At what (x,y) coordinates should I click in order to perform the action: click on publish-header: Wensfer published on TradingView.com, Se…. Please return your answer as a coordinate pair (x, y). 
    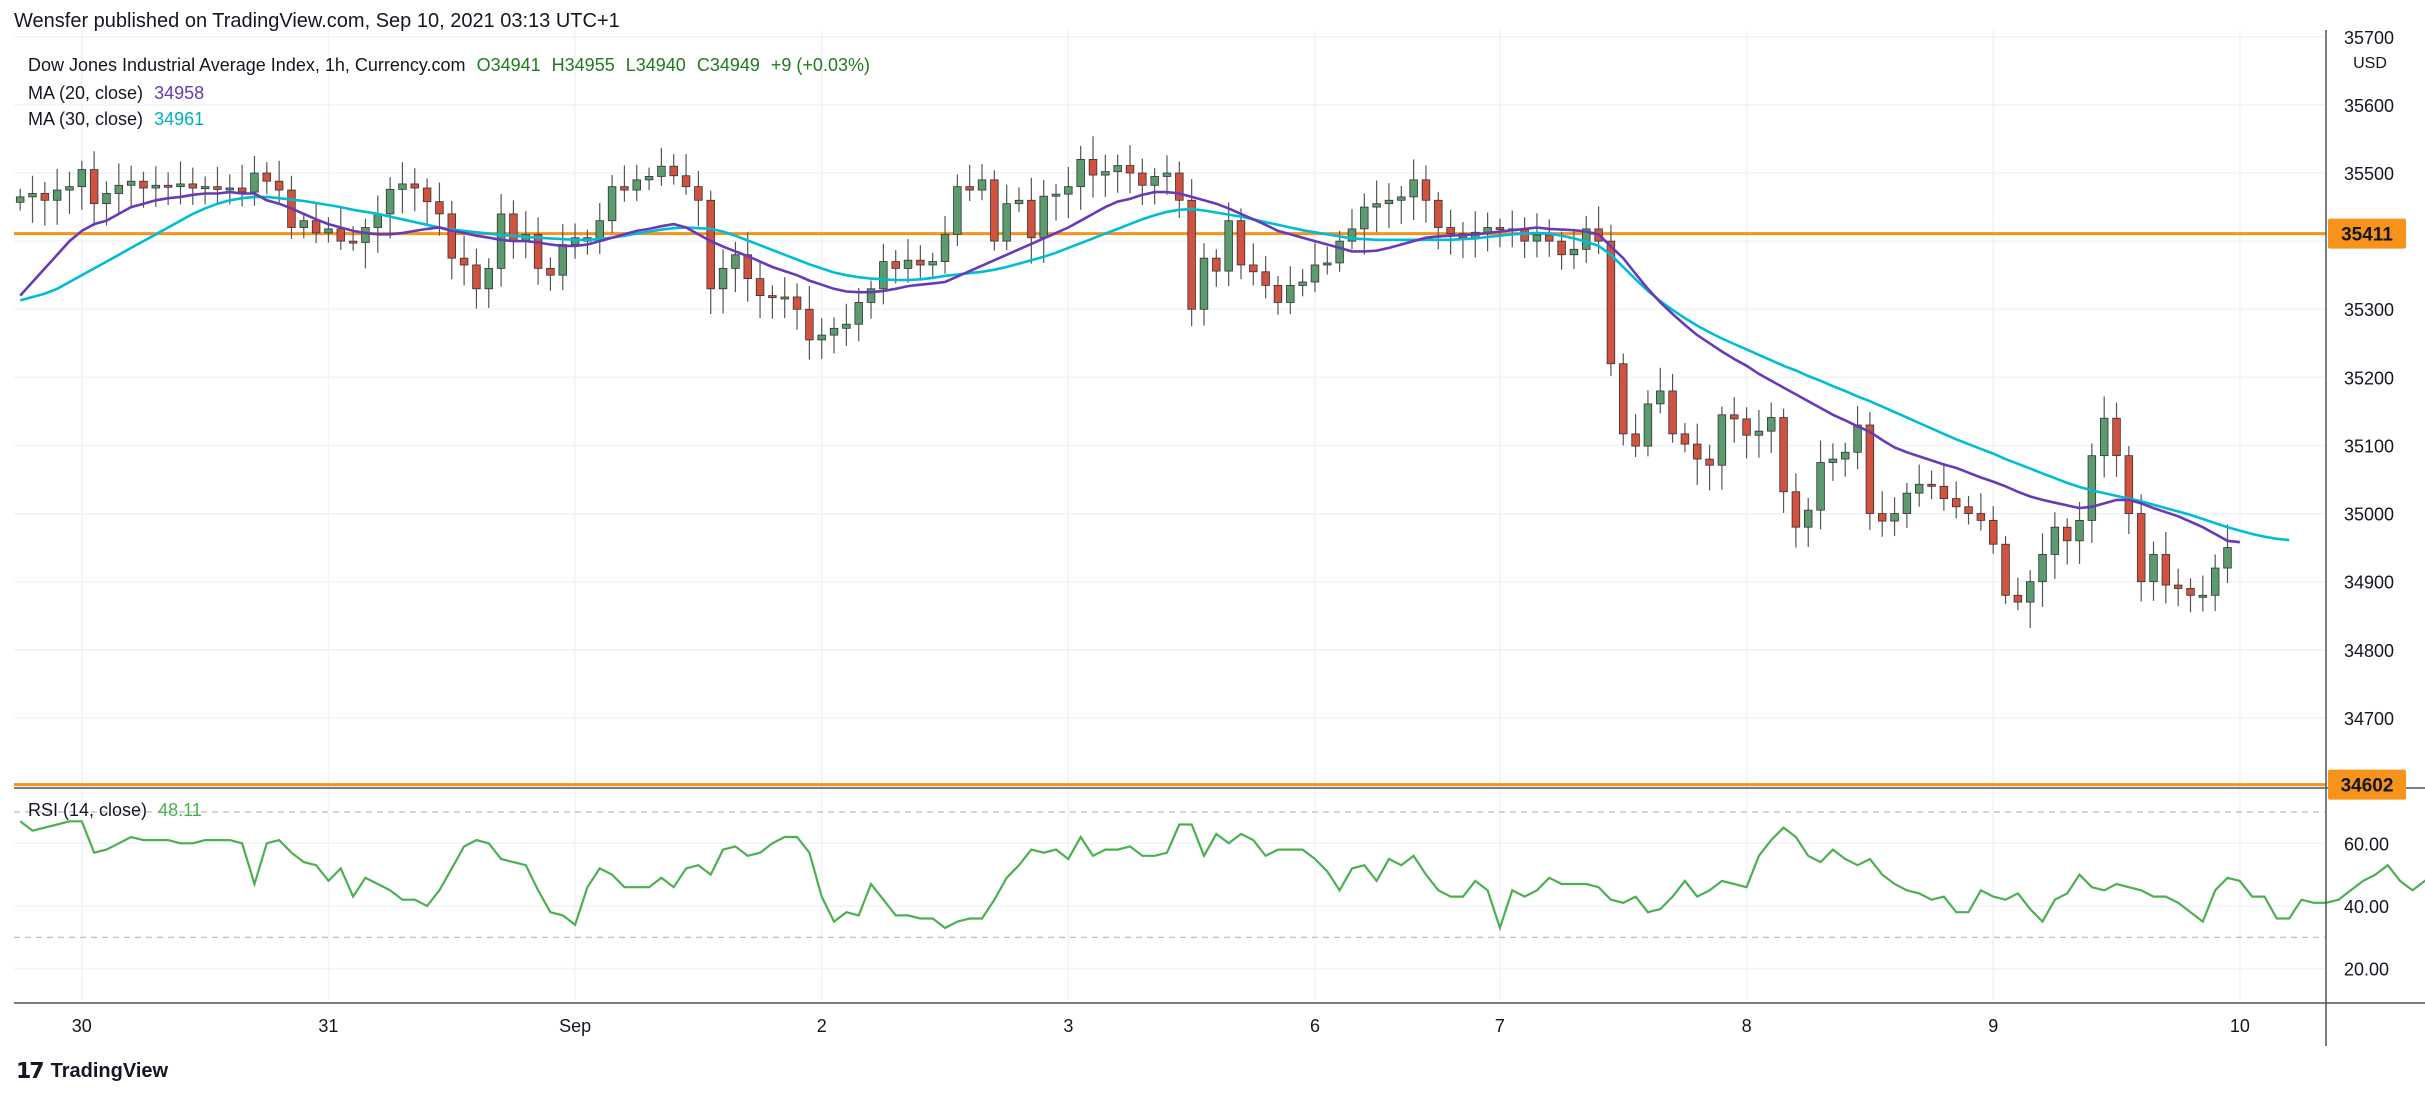
    Looking at the image, I should click on (317, 21).